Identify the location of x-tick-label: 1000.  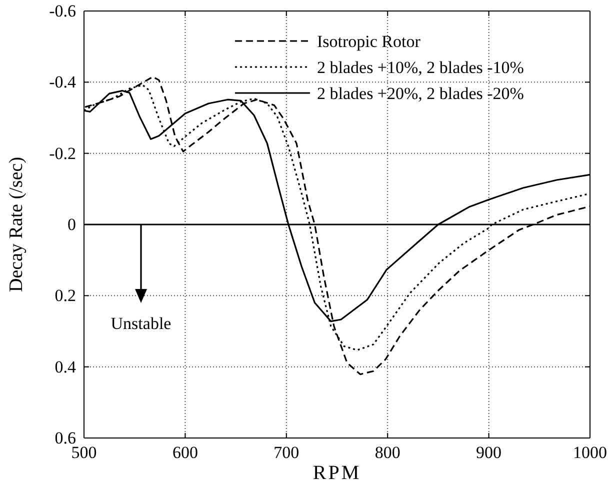
(590, 452).